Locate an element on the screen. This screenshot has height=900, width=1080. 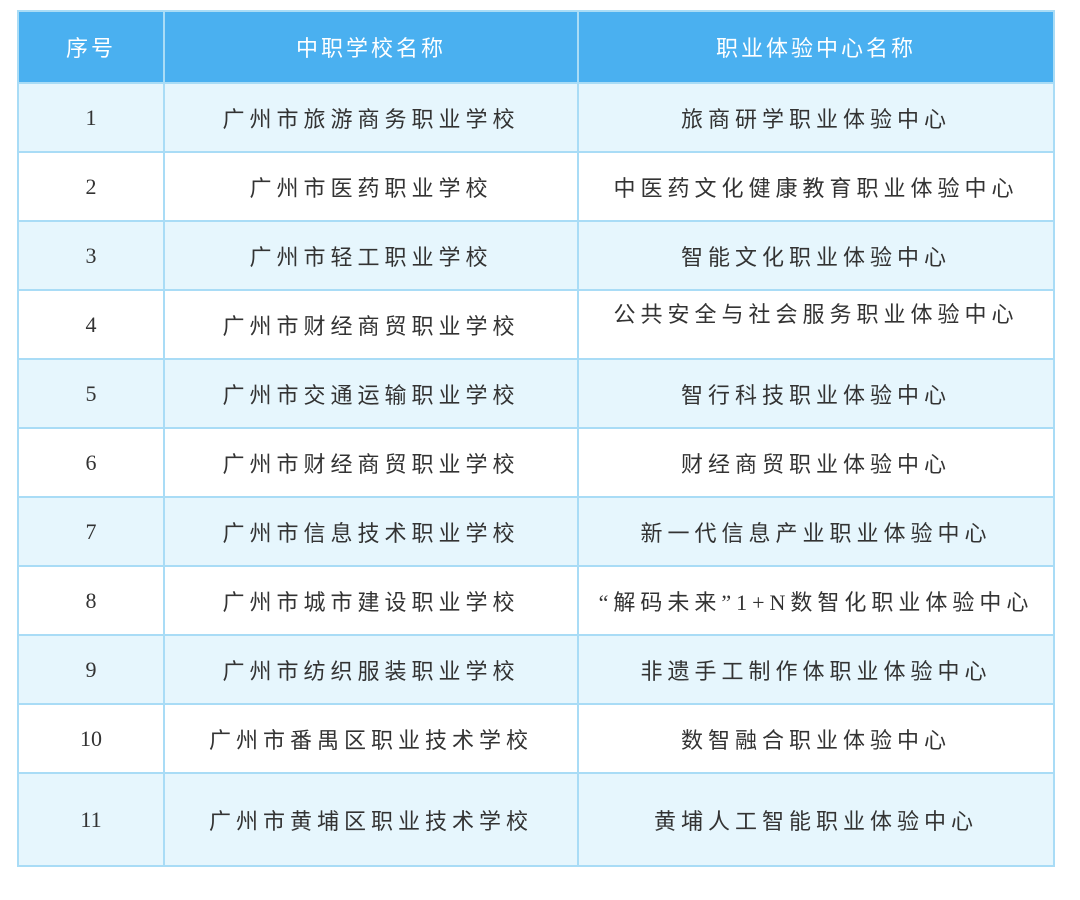
row-index: 10 is located at coordinates (91, 738).